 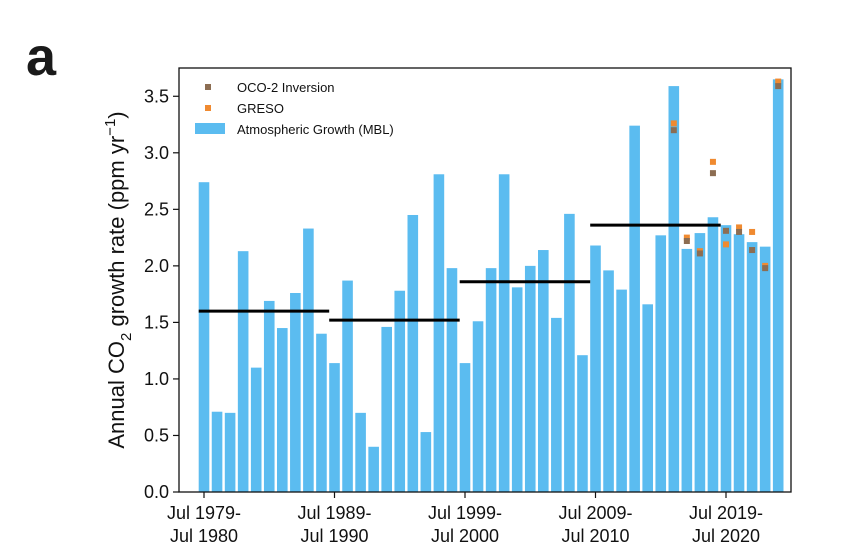 I want to click on x-tick-label-line1: Jul 1999-, so click(x=465, y=513).